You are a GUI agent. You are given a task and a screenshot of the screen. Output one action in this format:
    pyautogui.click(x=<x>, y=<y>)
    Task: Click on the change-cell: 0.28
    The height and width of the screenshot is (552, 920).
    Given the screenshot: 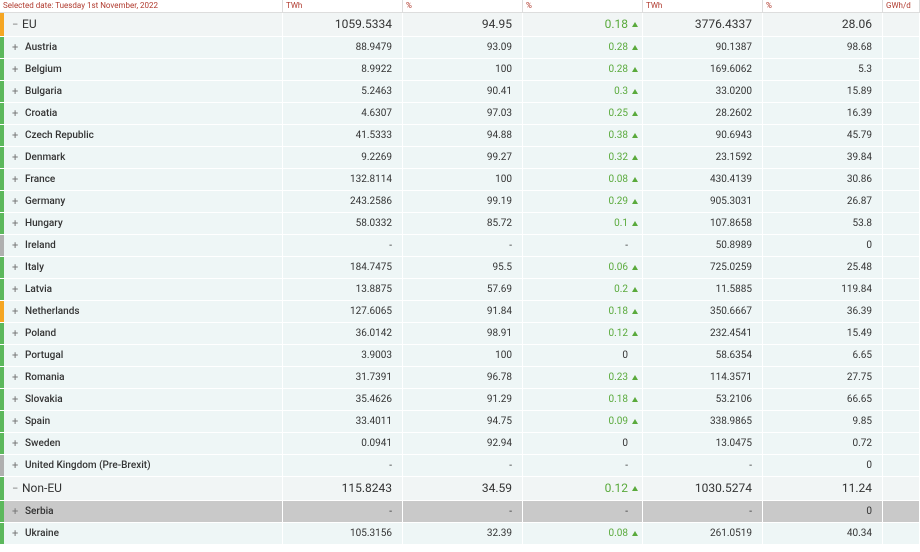 What is the action you would take?
    pyautogui.click(x=583, y=70)
    